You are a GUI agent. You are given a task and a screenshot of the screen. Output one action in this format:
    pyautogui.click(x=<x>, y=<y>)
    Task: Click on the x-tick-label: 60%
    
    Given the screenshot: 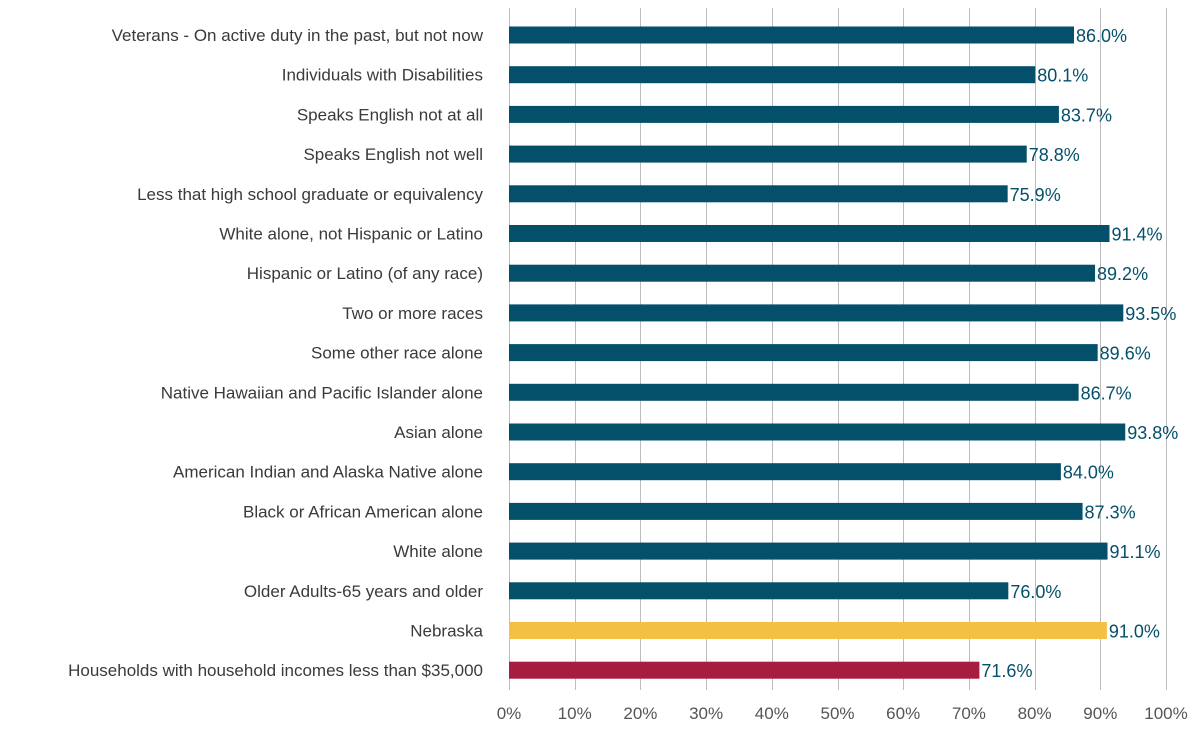 What is the action you would take?
    pyautogui.click(x=903, y=713)
    